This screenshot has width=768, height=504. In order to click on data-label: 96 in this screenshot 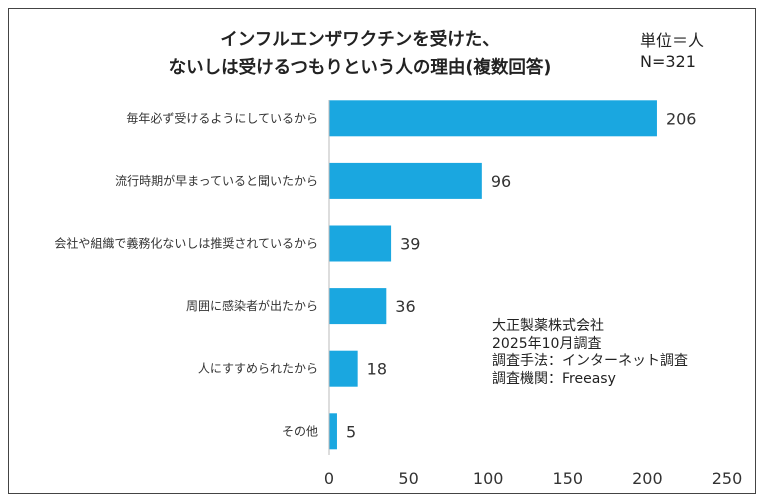, I will do `click(501, 181)`.